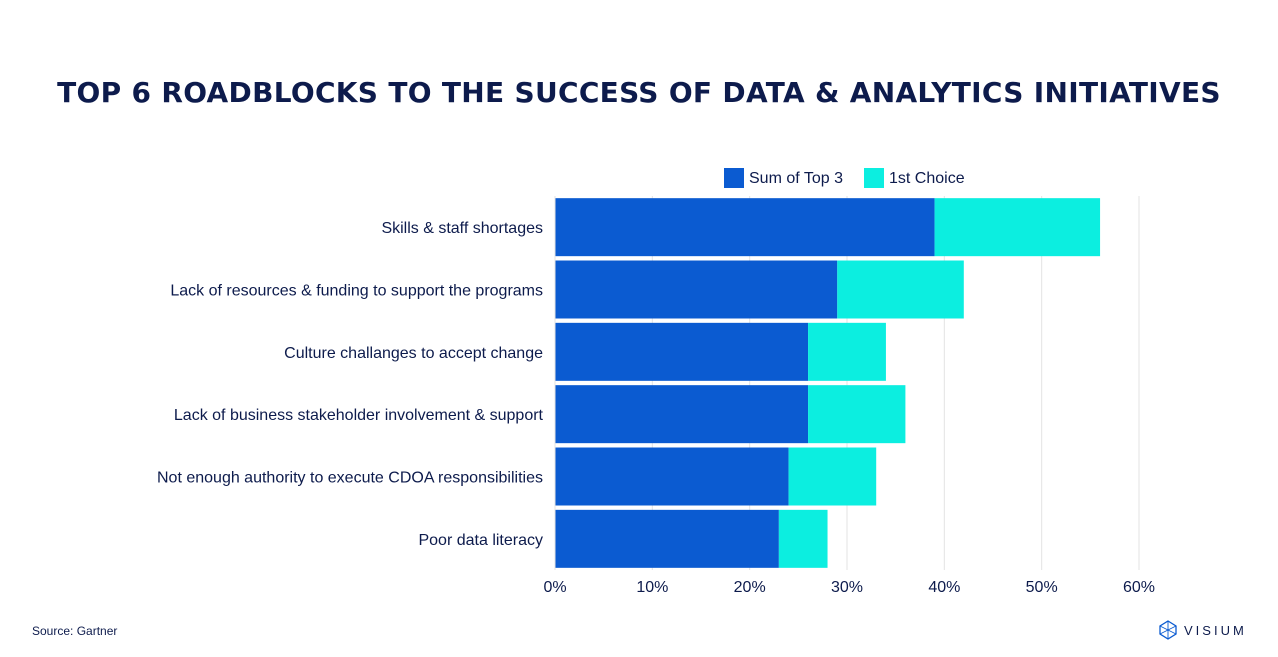  I want to click on brand-logo: VISIUM, so click(1202, 630).